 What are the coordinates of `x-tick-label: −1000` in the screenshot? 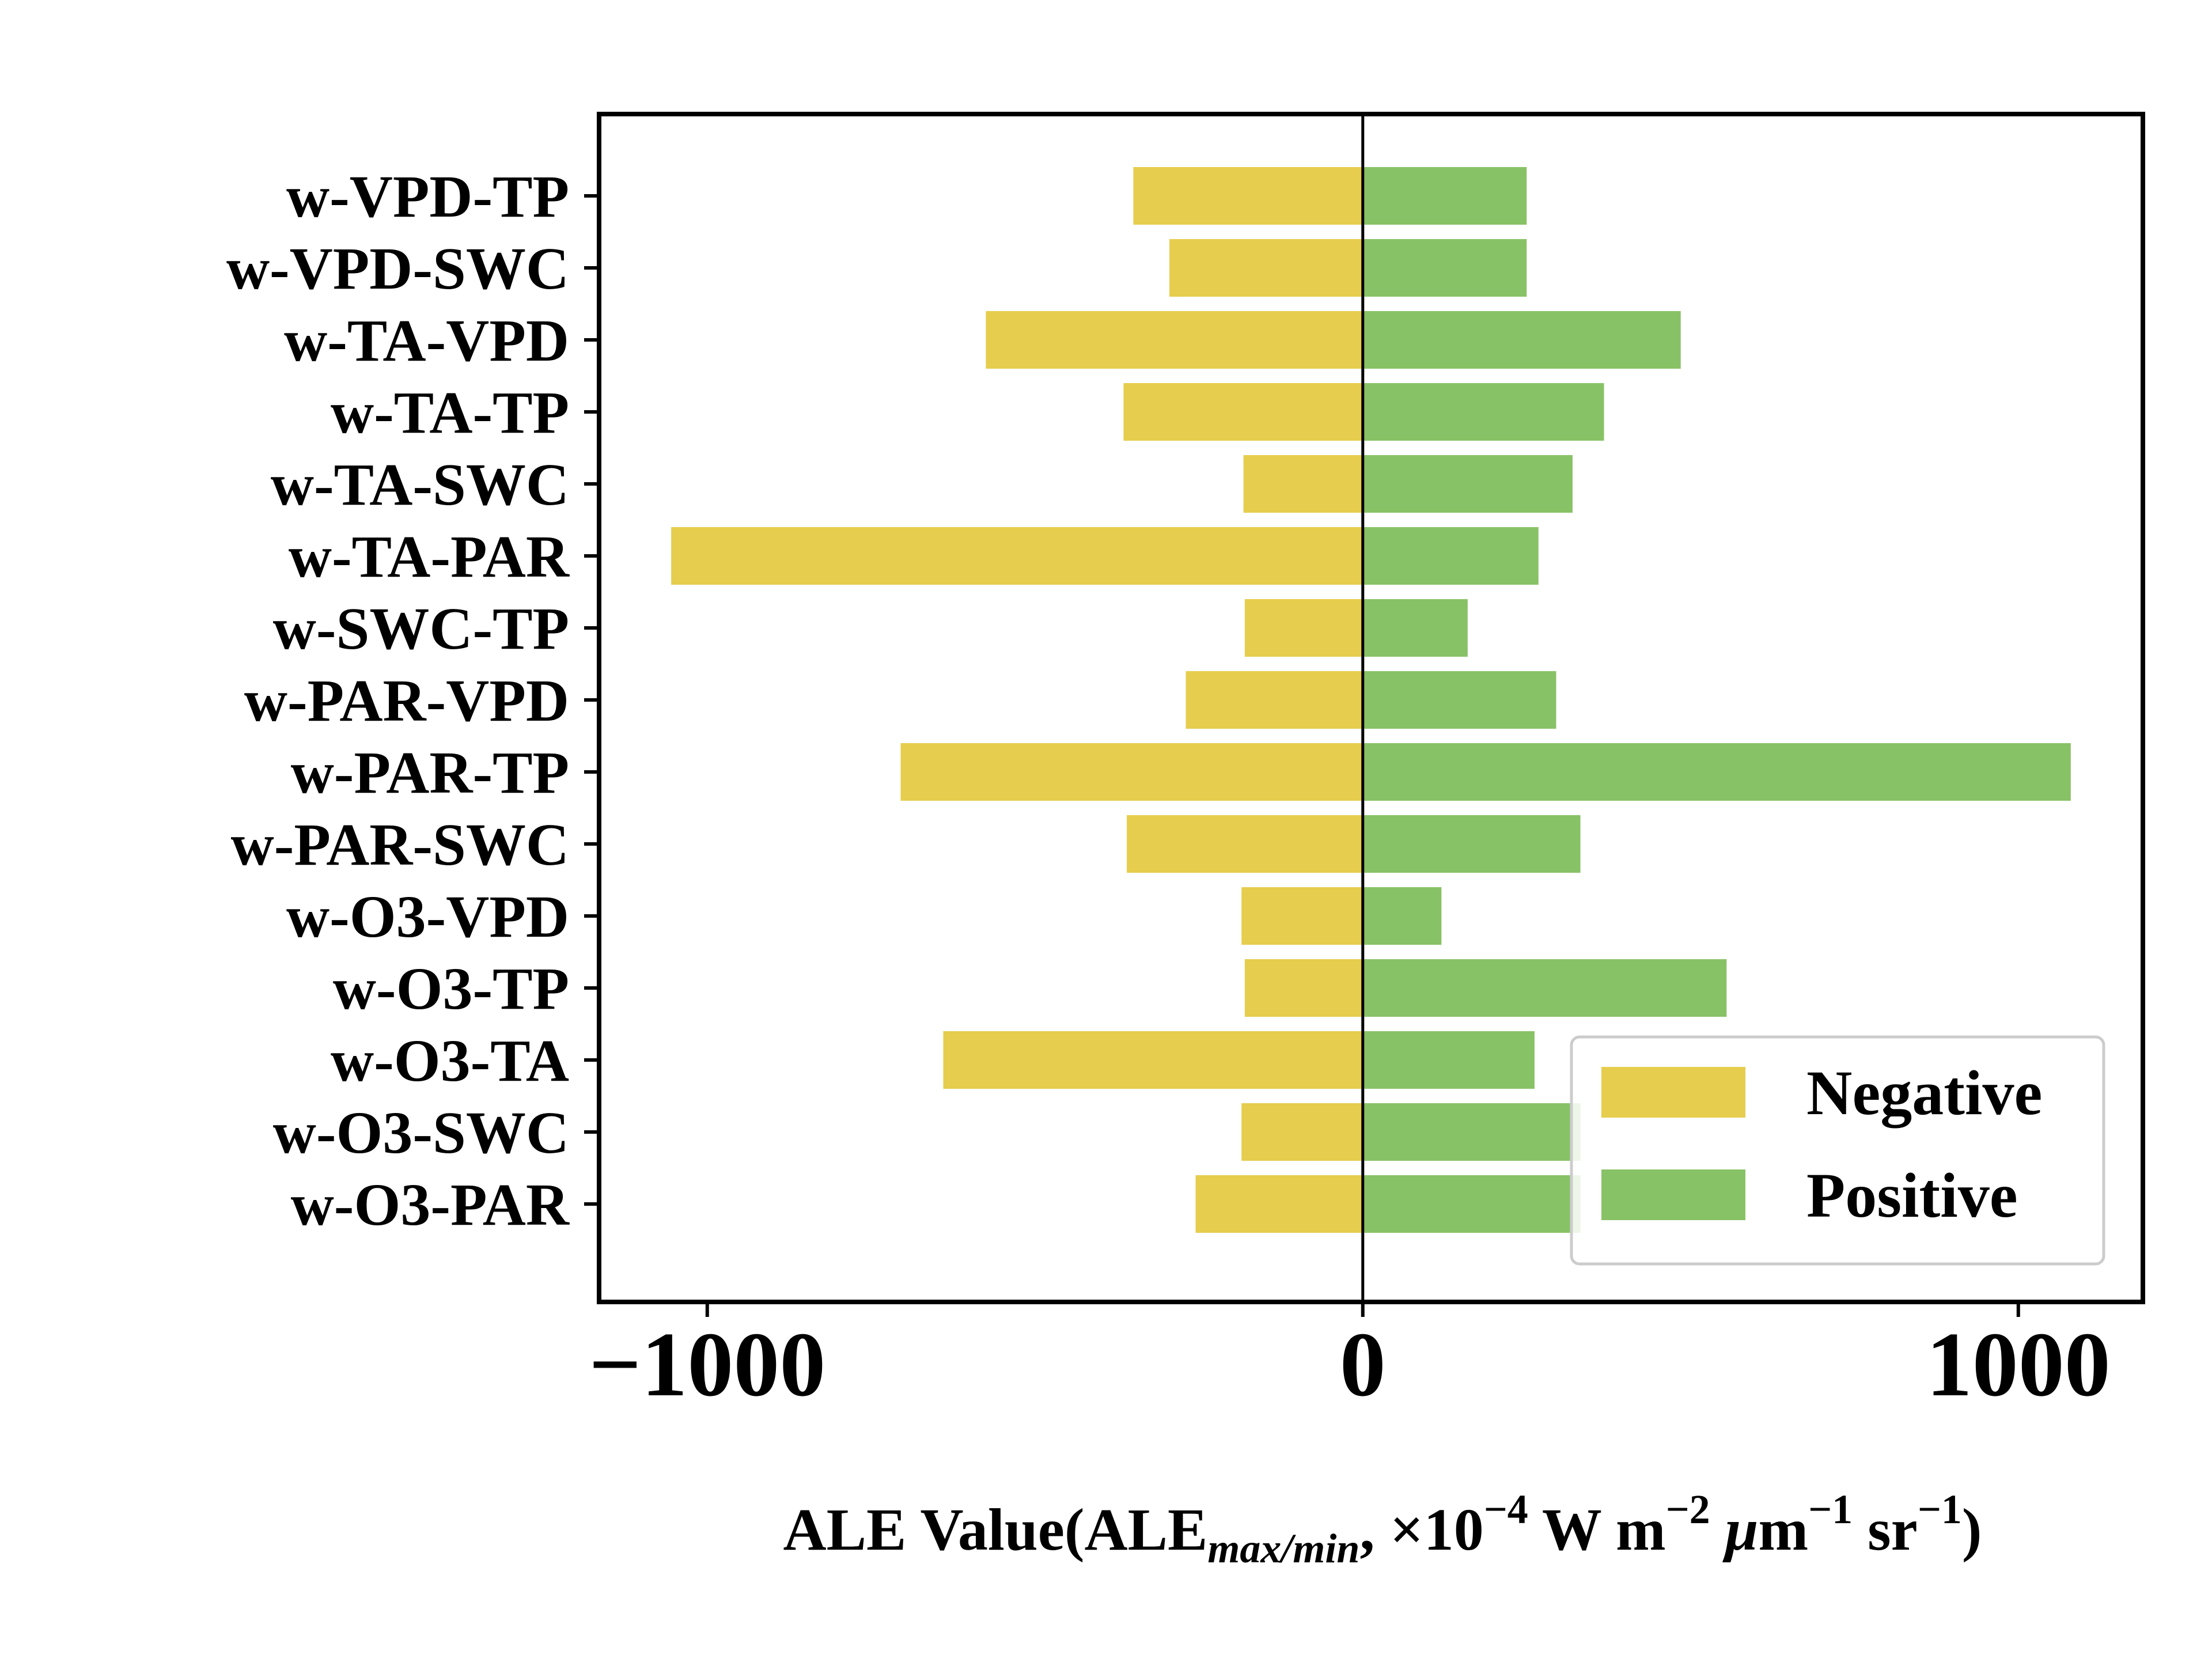 It's located at (707, 1364).